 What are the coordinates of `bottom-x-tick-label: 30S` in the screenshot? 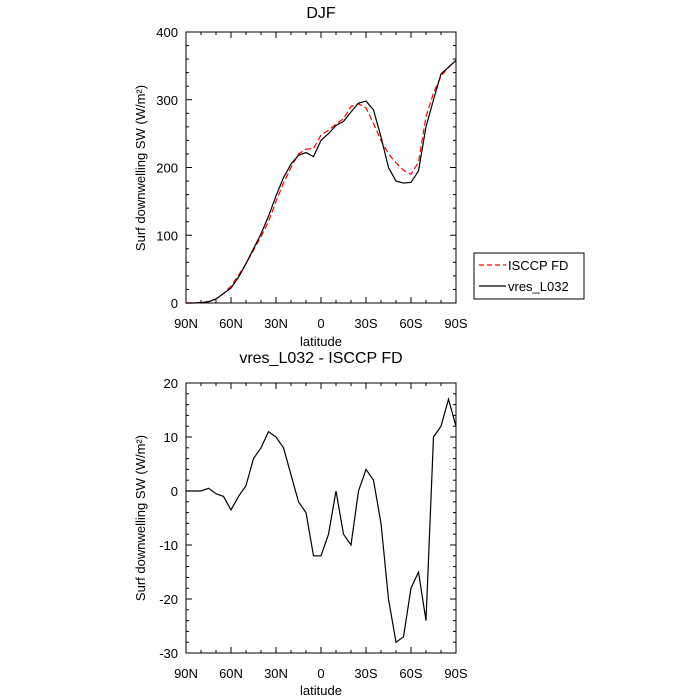 It's located at (365, 673).